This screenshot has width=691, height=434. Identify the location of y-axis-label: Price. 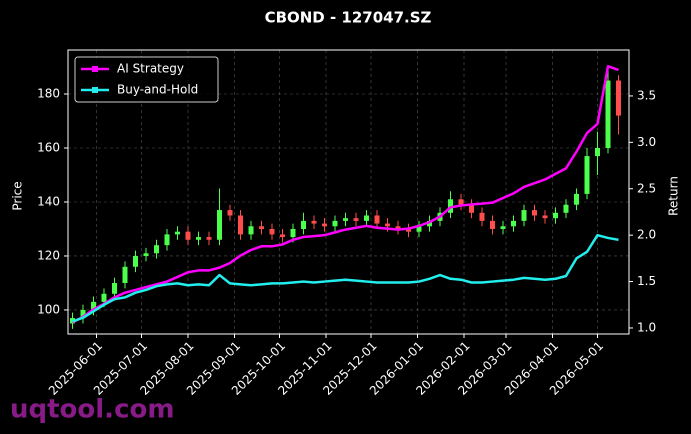
(18, 195).